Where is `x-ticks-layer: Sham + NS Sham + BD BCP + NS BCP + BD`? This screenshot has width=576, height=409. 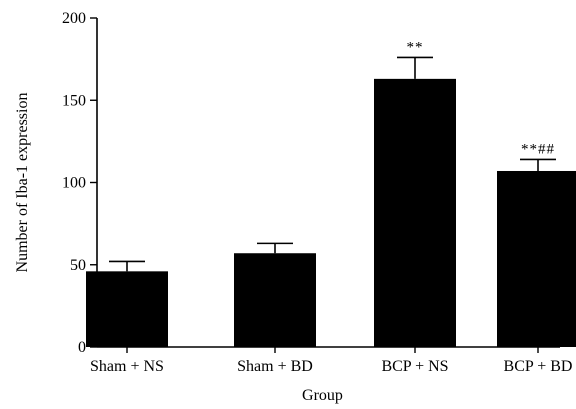 x-ticks-layer: Sham + NS Sham + BD BCP + NS BCP + BD is located at coordinates (331, 361).